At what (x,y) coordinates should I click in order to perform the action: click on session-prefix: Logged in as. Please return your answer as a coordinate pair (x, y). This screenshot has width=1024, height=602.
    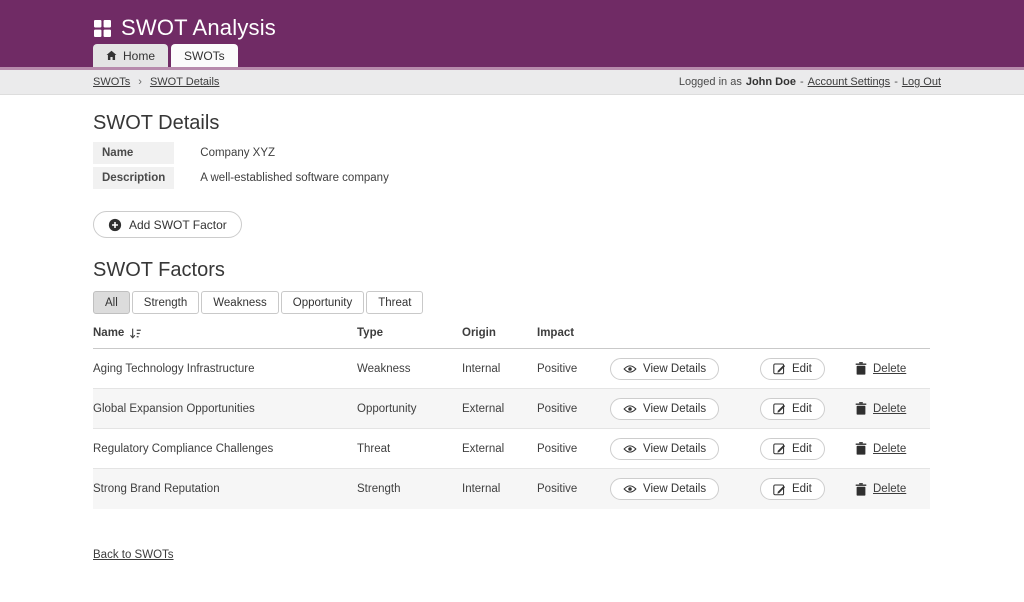
    Looking at the image, I should click on (710, 82).